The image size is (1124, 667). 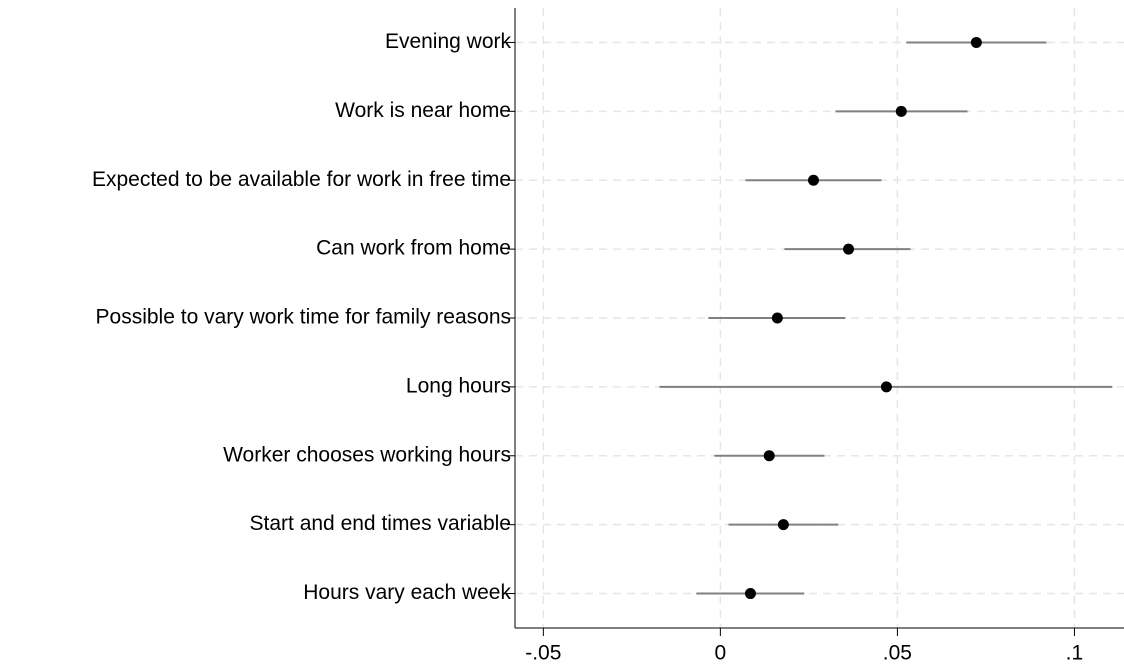 I want to click on x-tick-label: .05, so click(x=897, y=653).